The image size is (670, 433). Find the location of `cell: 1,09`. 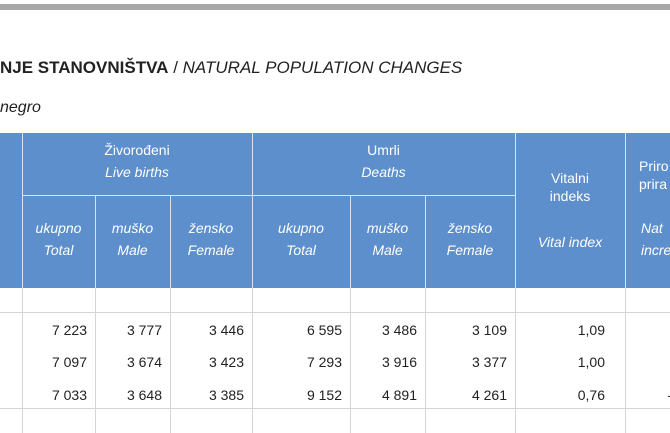

cell: 1,09 is located at coordinates (591, 330).